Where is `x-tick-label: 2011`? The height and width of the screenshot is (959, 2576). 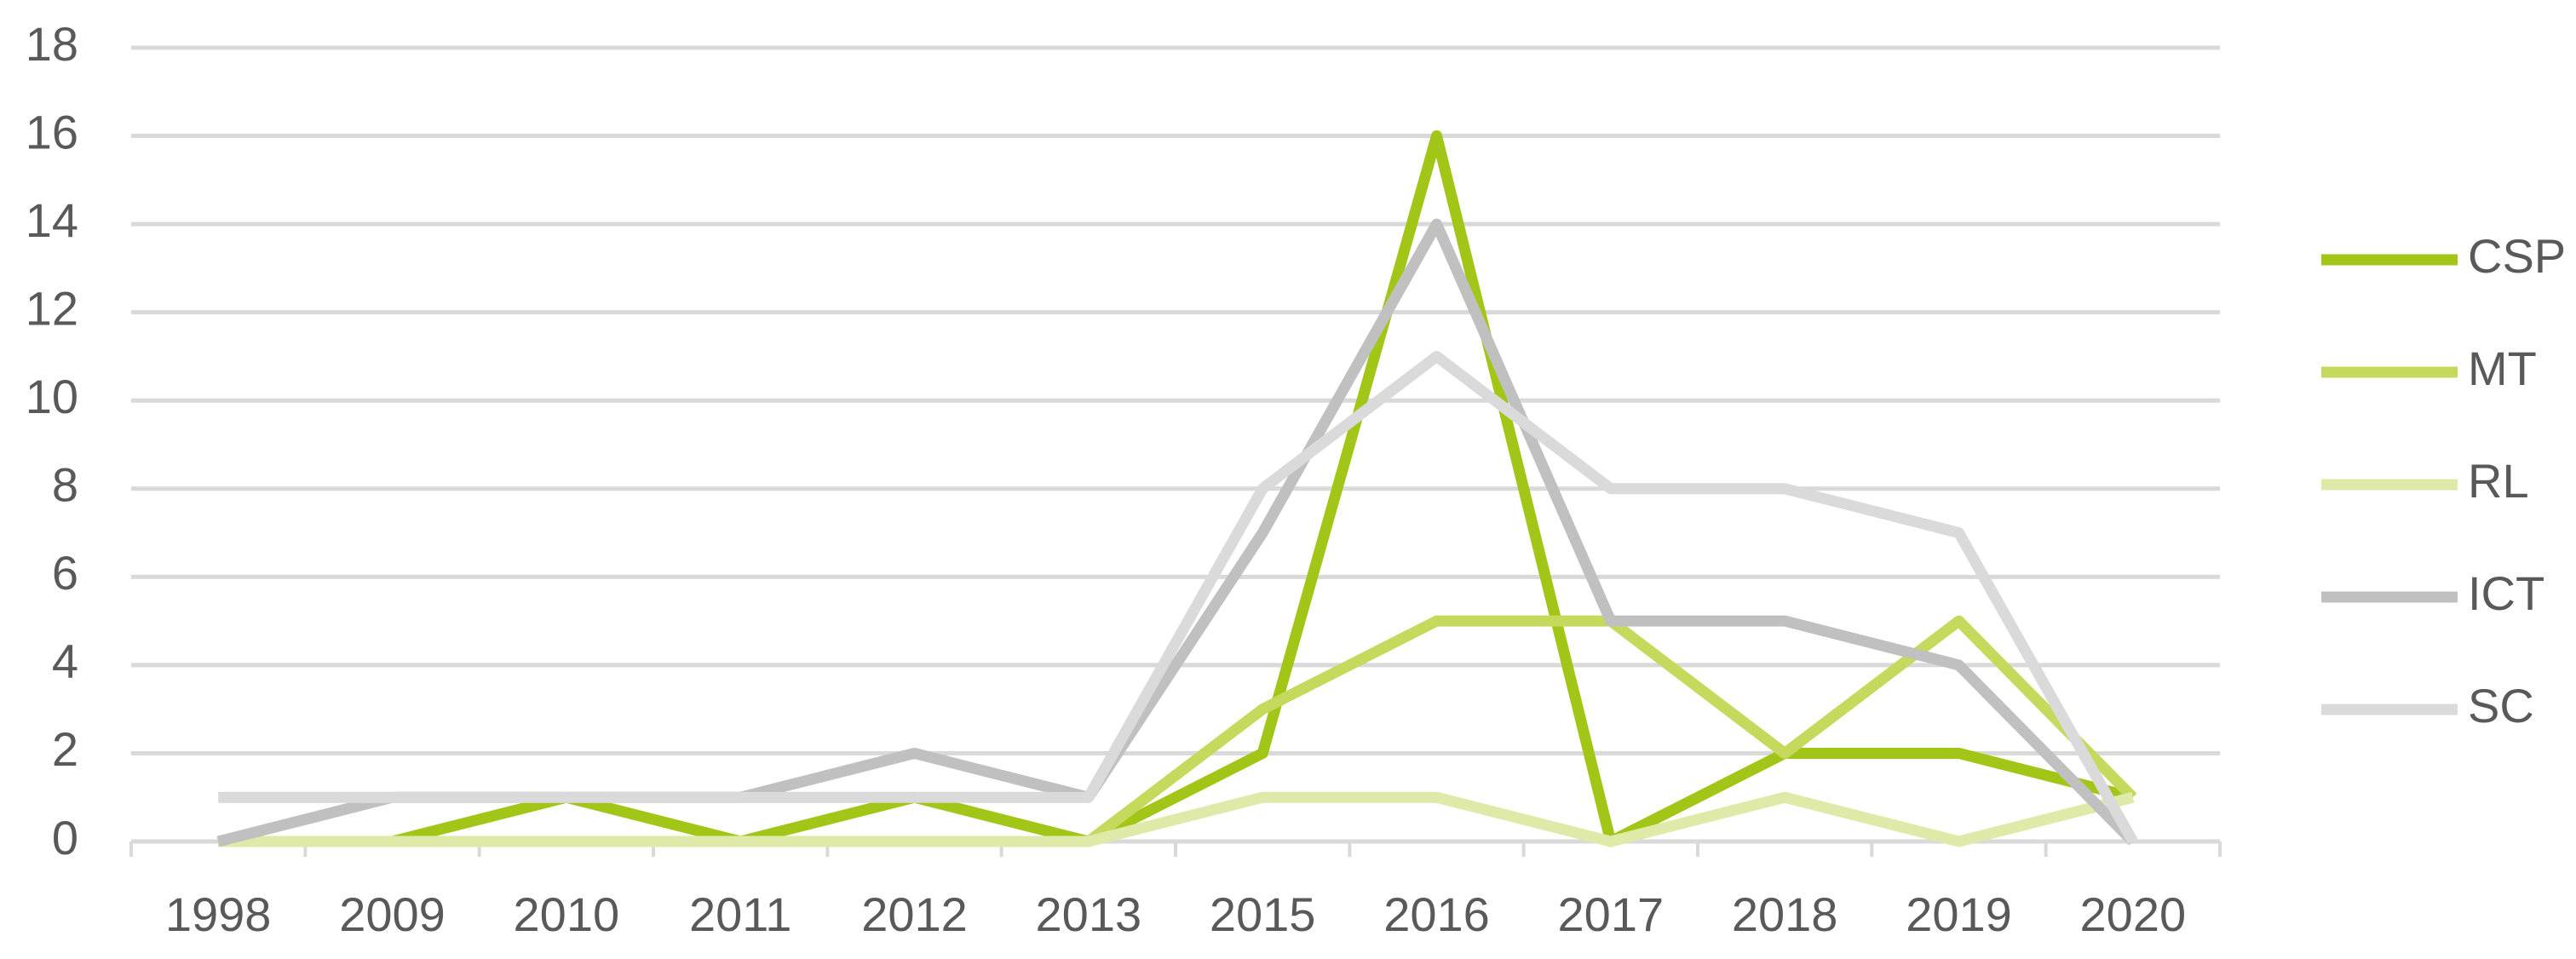
x-tick-label: 2011 is located at coordinates (740, 914).